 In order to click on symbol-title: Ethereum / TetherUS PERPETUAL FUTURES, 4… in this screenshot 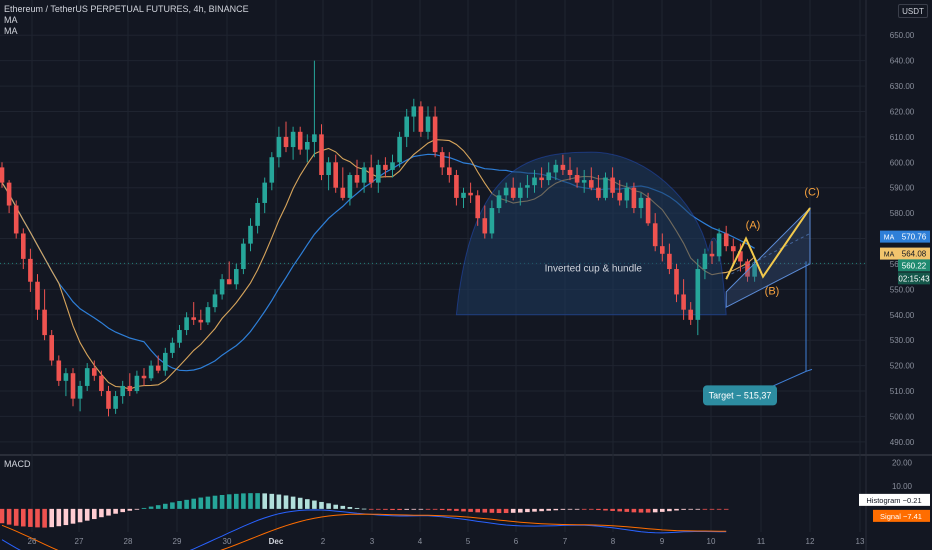, I will do `click(126, 9)`.